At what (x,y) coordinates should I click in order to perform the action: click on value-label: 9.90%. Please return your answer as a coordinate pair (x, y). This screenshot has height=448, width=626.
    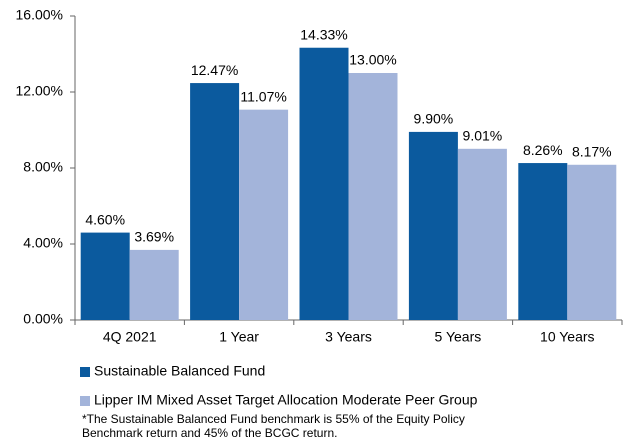
    Looking at the image, I should click on (434, 119).